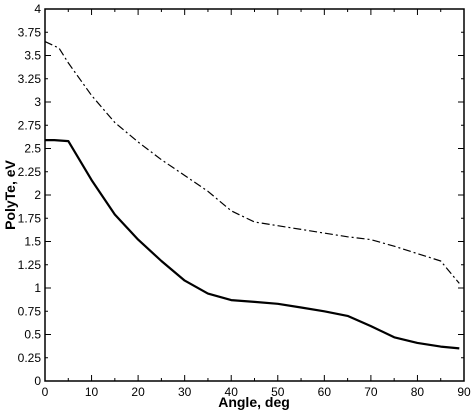 This screenshot has height=412, width=474. Describe the element at coordinates (32, 149) in the screenshot. I see `y-tick-label: 2.5` at that location.